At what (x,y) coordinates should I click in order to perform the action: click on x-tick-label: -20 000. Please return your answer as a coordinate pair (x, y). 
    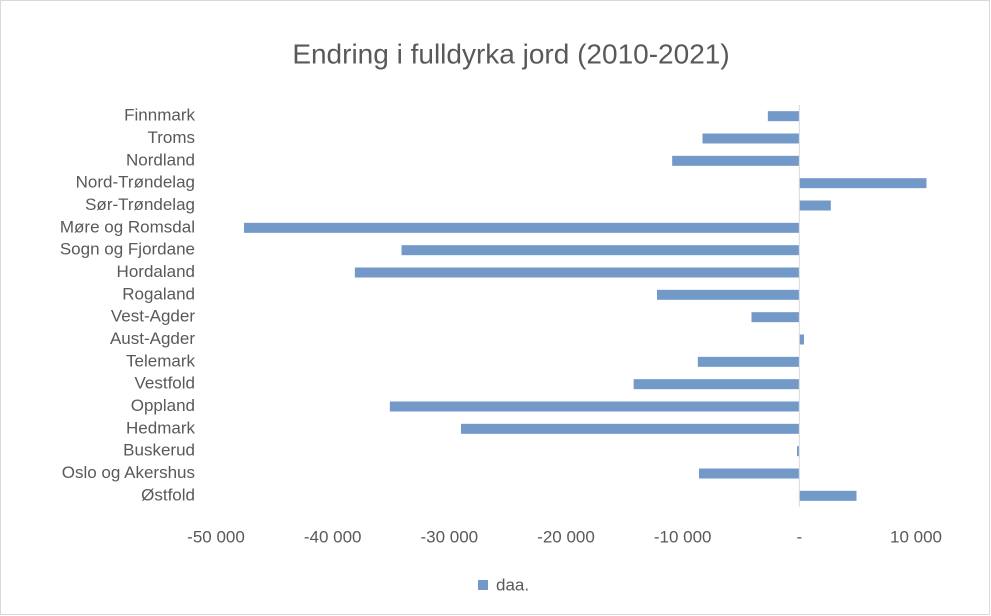
    Looking at the image, I should click on (566, 536).